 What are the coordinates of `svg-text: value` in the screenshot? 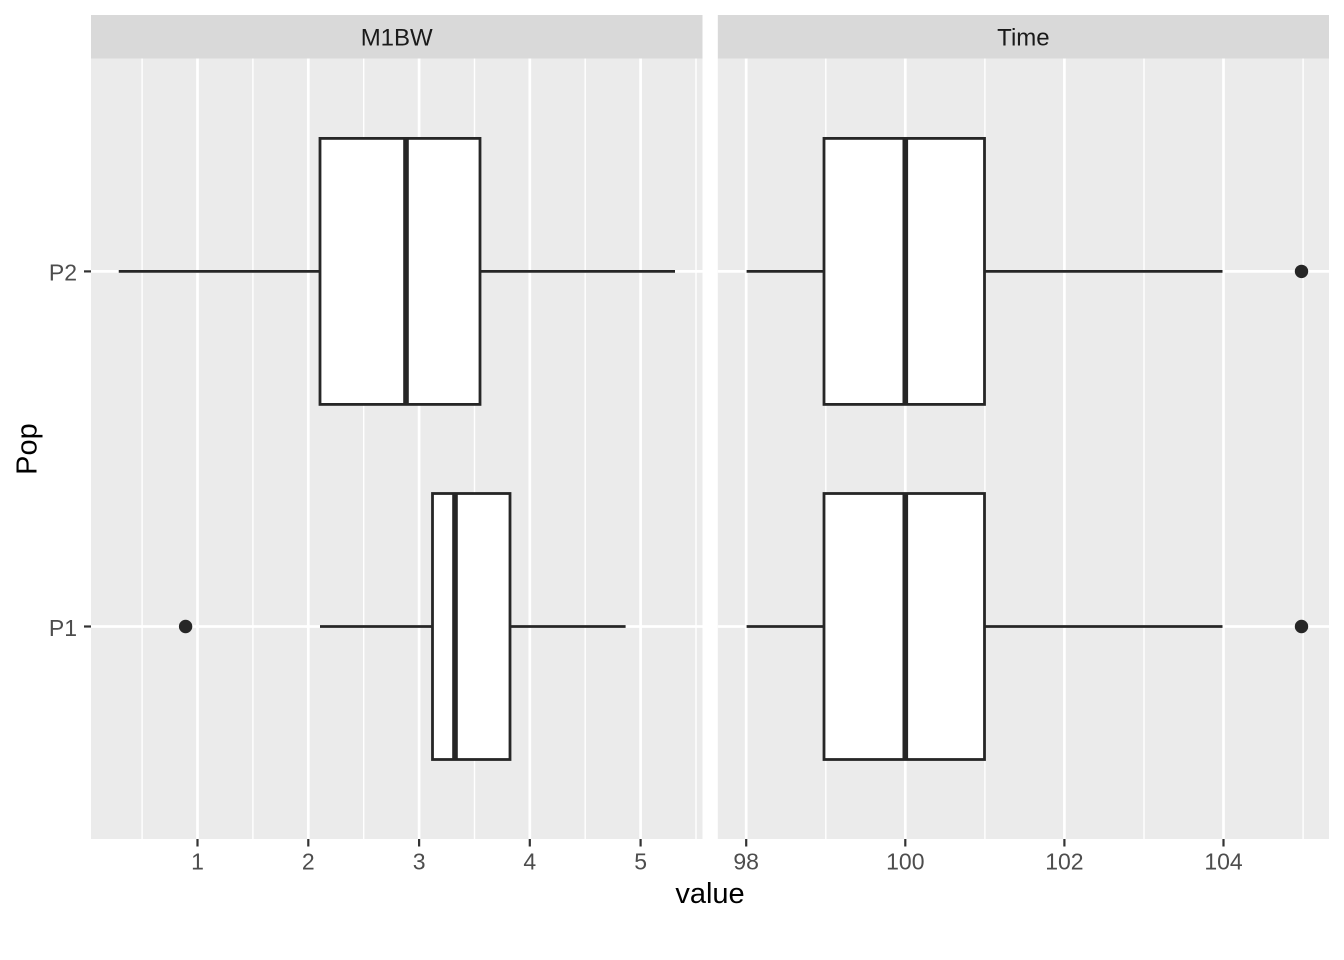 It's located at (709, 894).